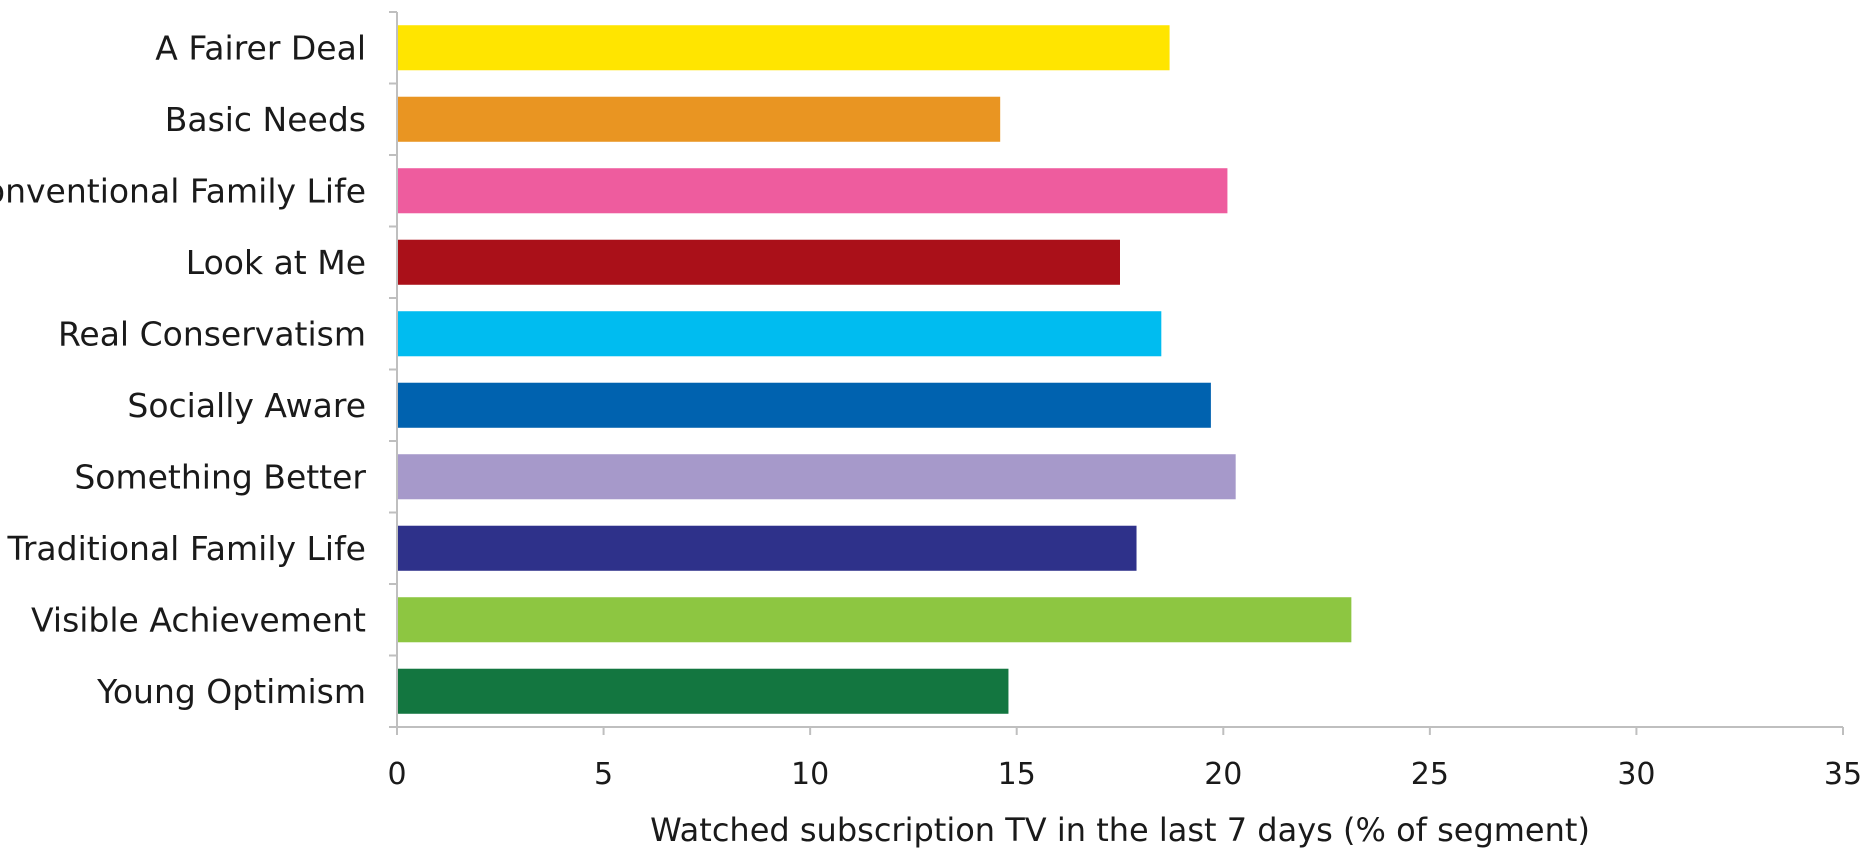 The height and width of the screenshot is (850, 1865). What do you see at coordinates (265, 119) in the screenshot?
I see `category-label: Basic Needs` at bounding box center [265, 119].